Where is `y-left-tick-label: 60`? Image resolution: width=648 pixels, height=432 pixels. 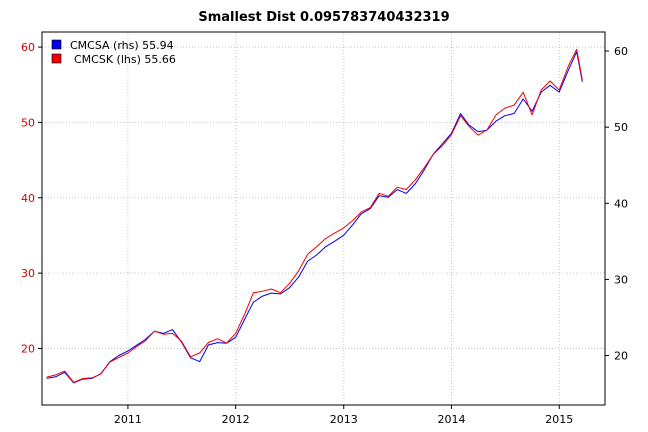
y-left-tick-label: 60 is located at coordinates (28, 47).